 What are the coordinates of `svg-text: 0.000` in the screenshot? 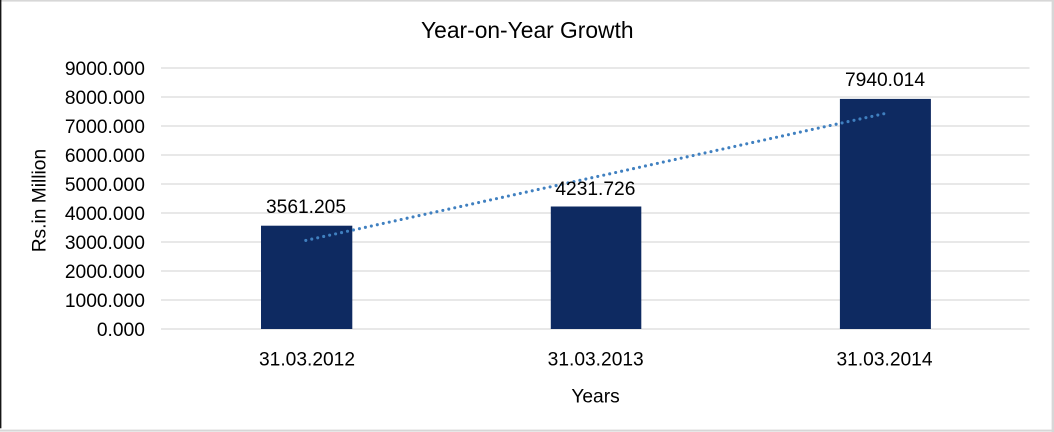 It's located at (121, 330).